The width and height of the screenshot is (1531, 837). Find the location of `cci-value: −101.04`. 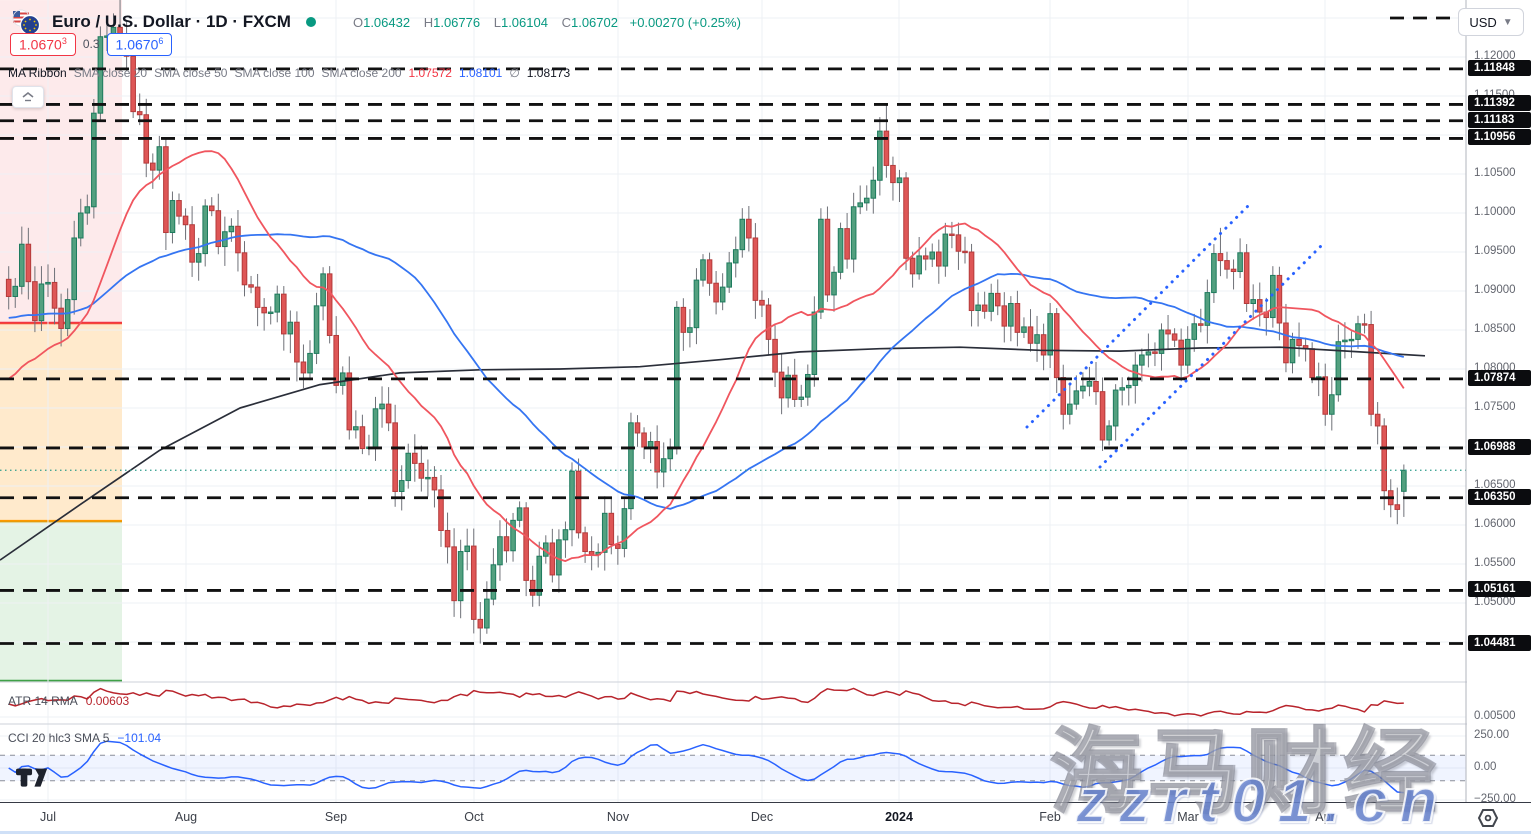

cci-value: −101.04 is located at coordinates (139, 738).